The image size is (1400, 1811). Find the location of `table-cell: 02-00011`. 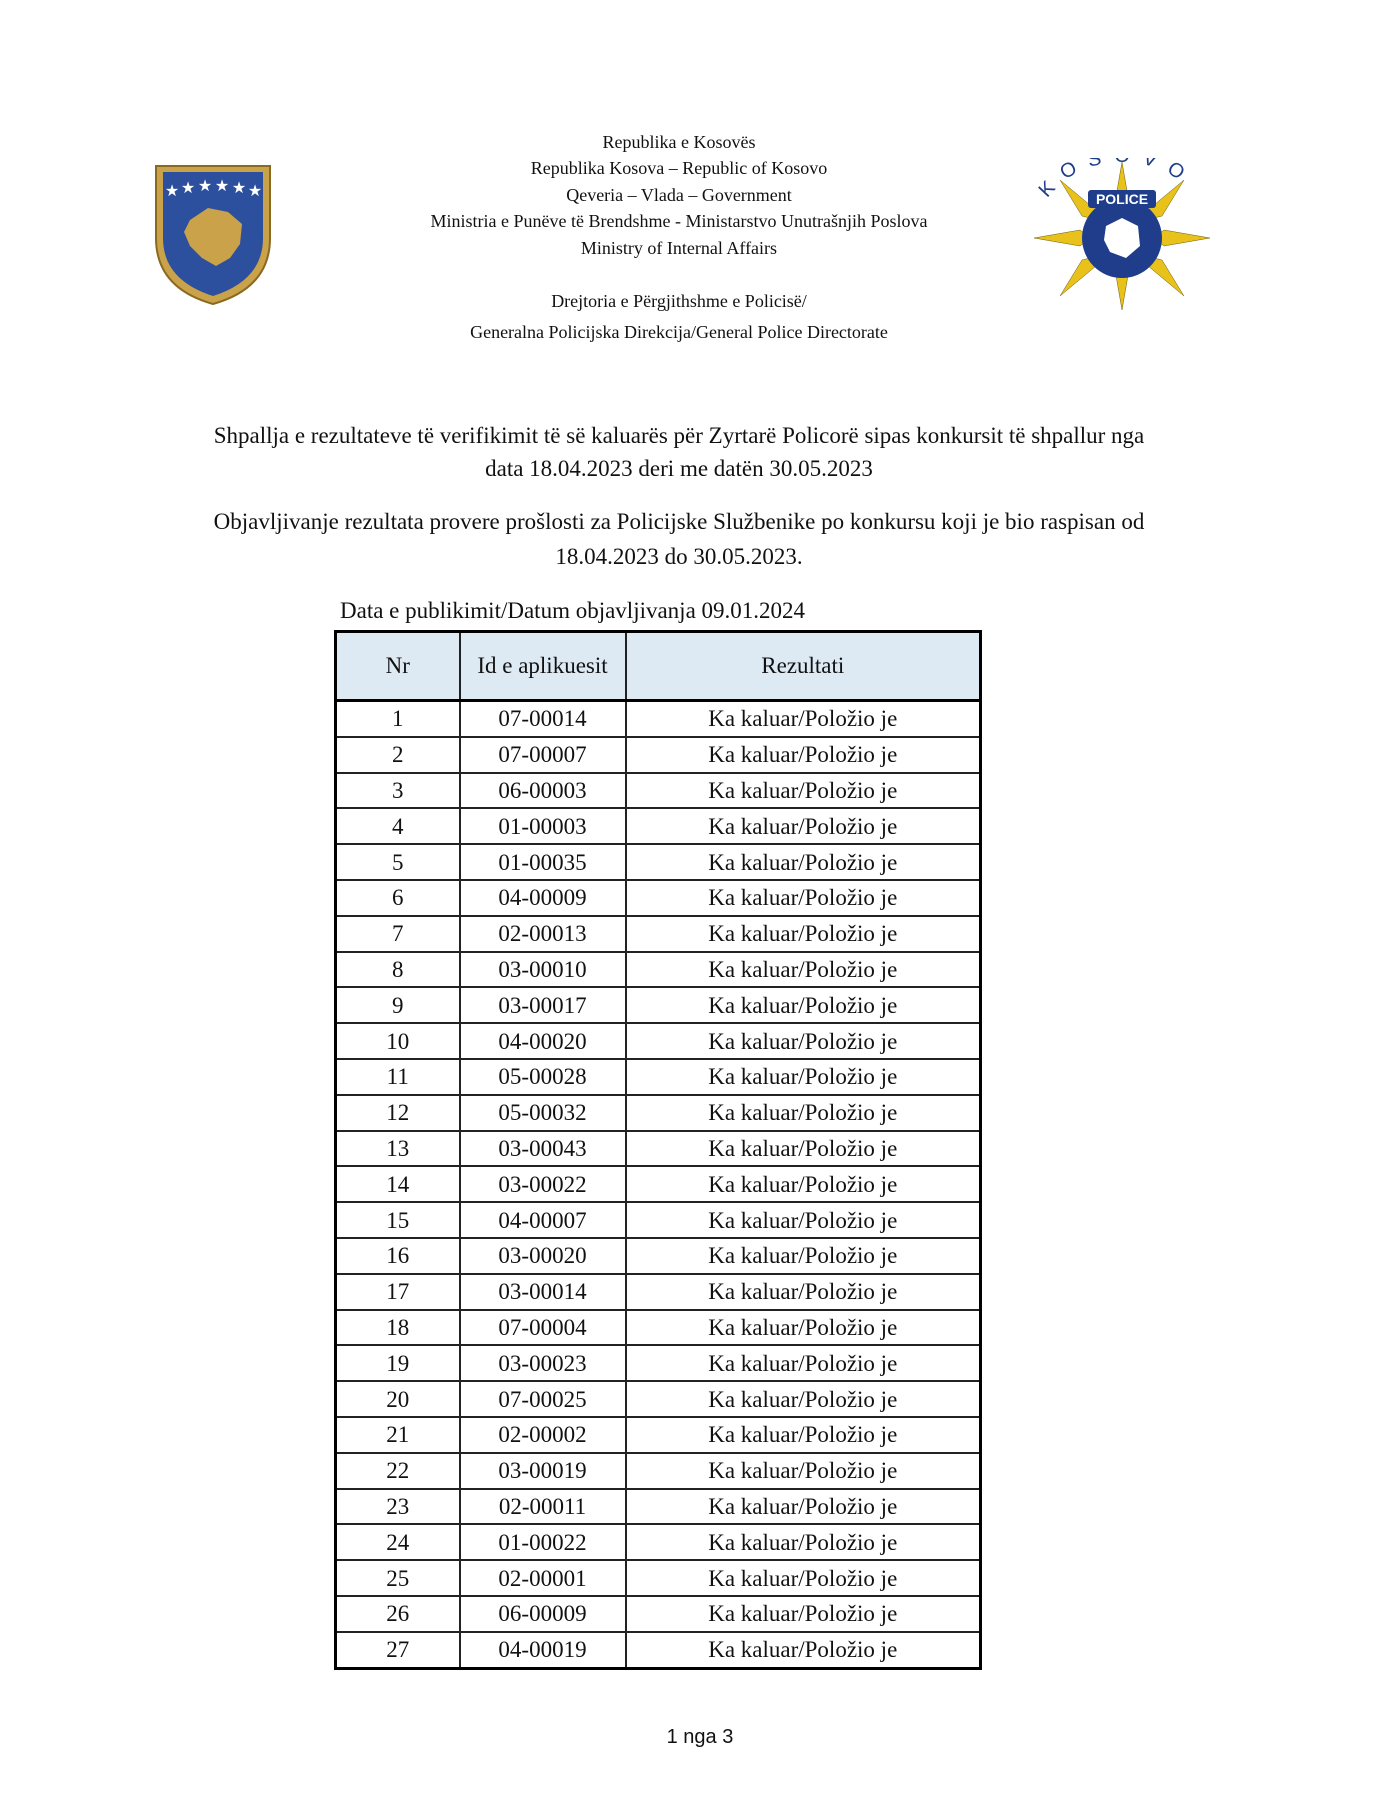

table-cell: 02-00011 is located at coordinates (542, 1506).